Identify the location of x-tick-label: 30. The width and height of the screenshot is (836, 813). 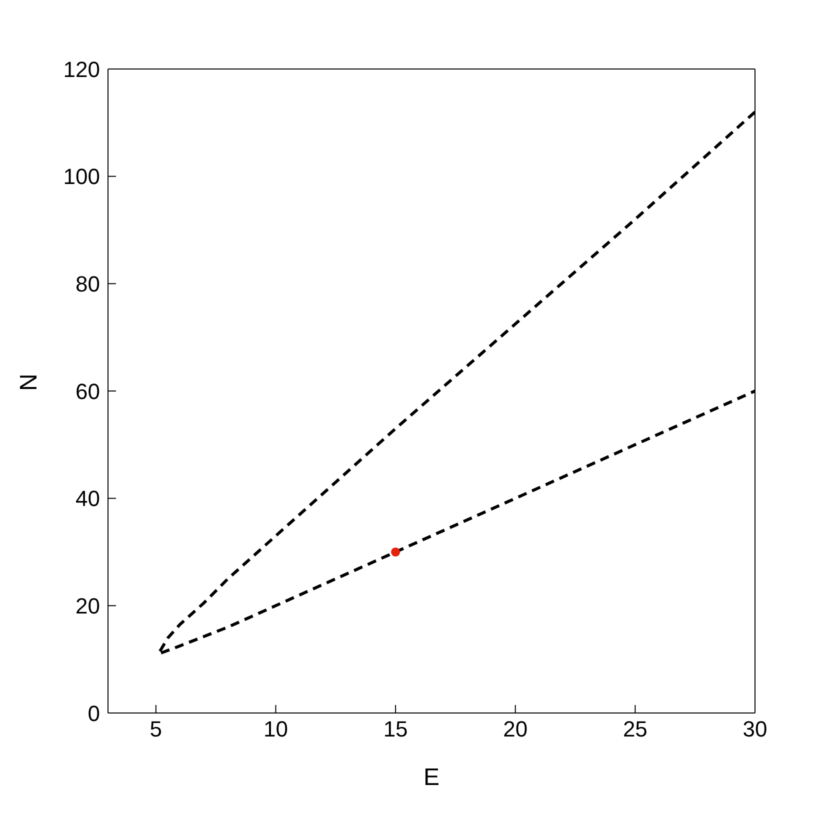
(755, 729).